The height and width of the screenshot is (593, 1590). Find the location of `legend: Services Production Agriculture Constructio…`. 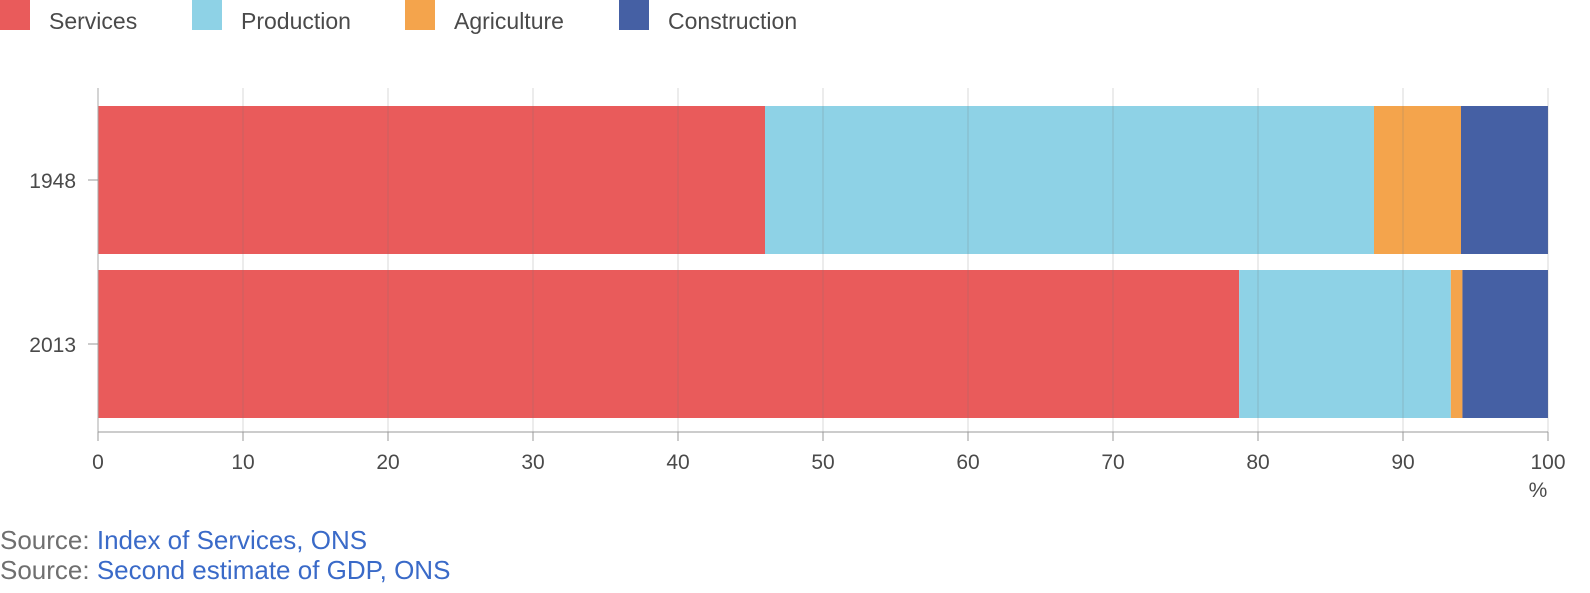

legend: Services Production Agriculture Constructio… is located at coordinates (398, 17).